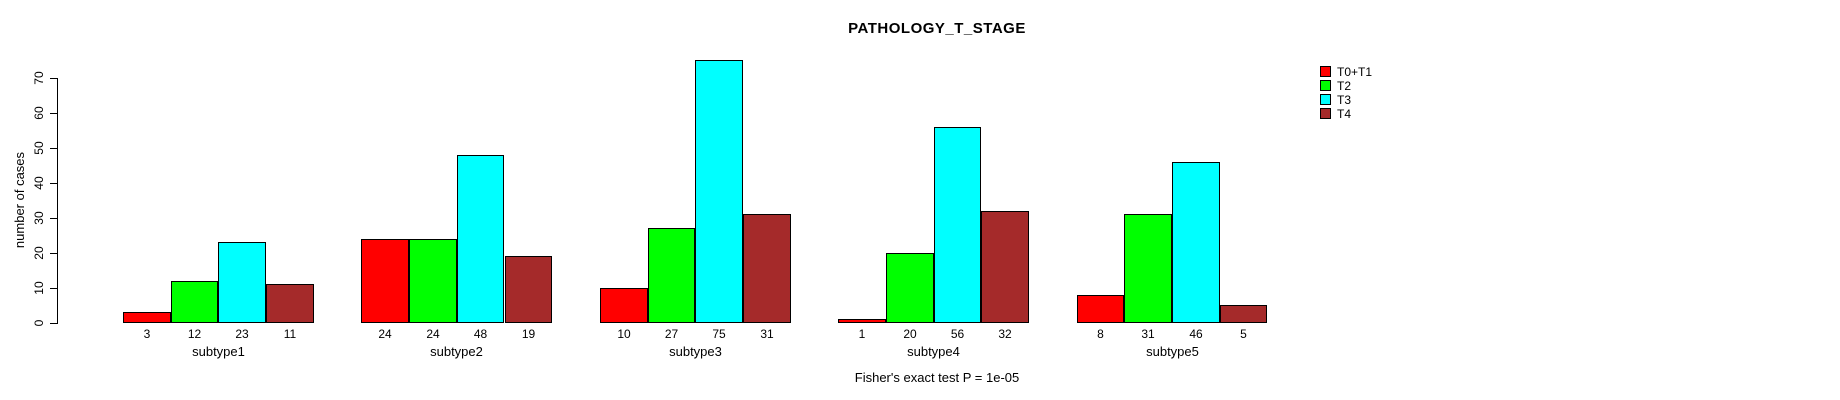 The image size is (1840, 400). What do you see at coordinates (290, 334) in the screenshot?
I see `bar-value-label: 11` at bounding box center [290, 334].